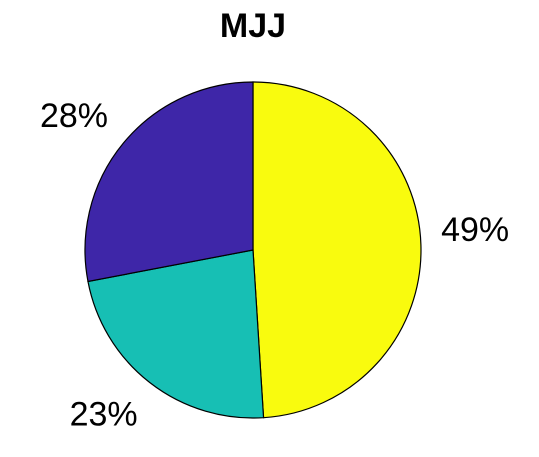 The image size is (539, 457). Describe the element at coordinates (74, 116) in the screenshot. I see `data-label: 28%` at that location.